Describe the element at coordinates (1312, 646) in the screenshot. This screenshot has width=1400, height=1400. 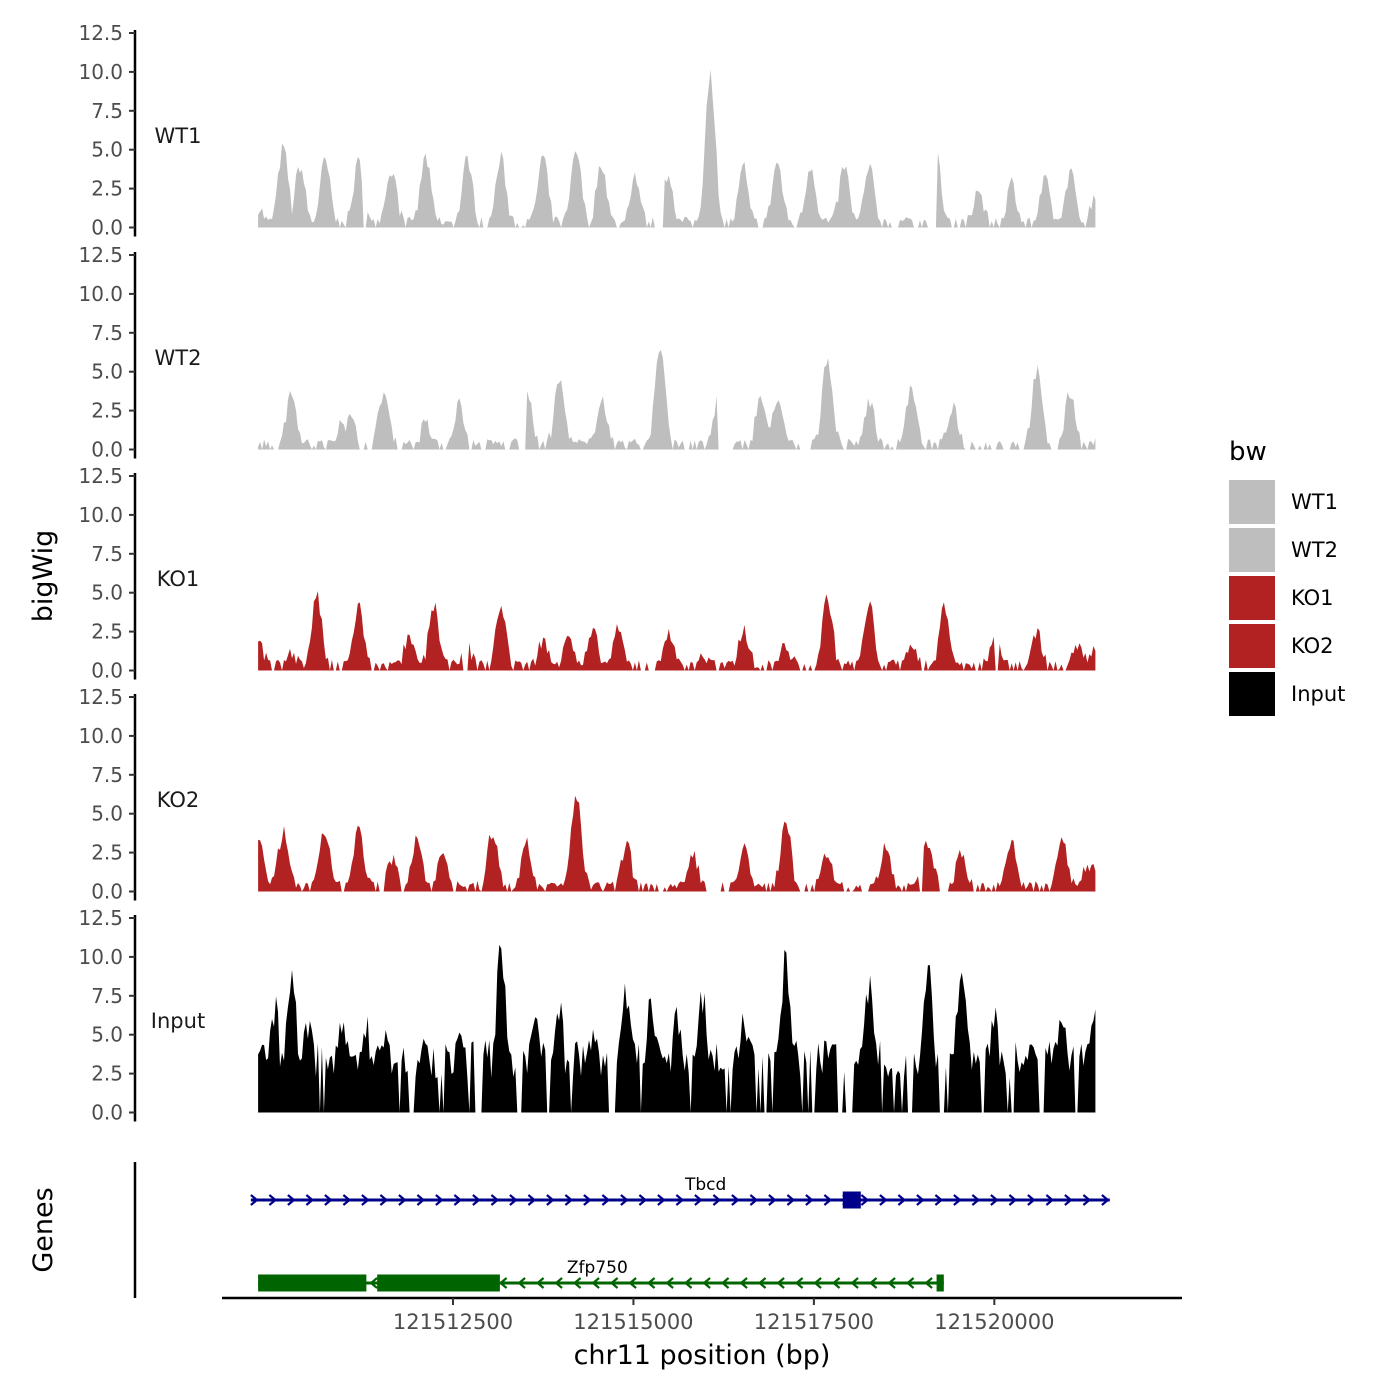
I see `legend-label: KO2` at that location.